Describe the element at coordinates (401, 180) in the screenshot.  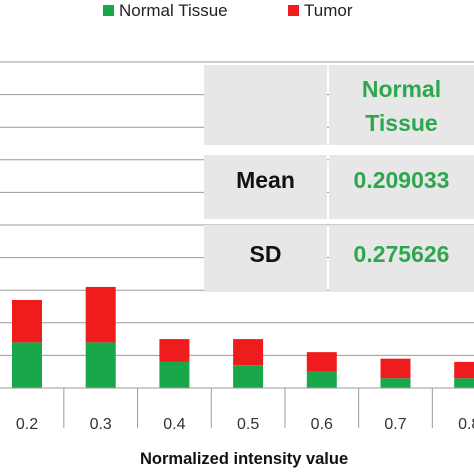
I see `stats-value-mean: 0.209033` at that location.